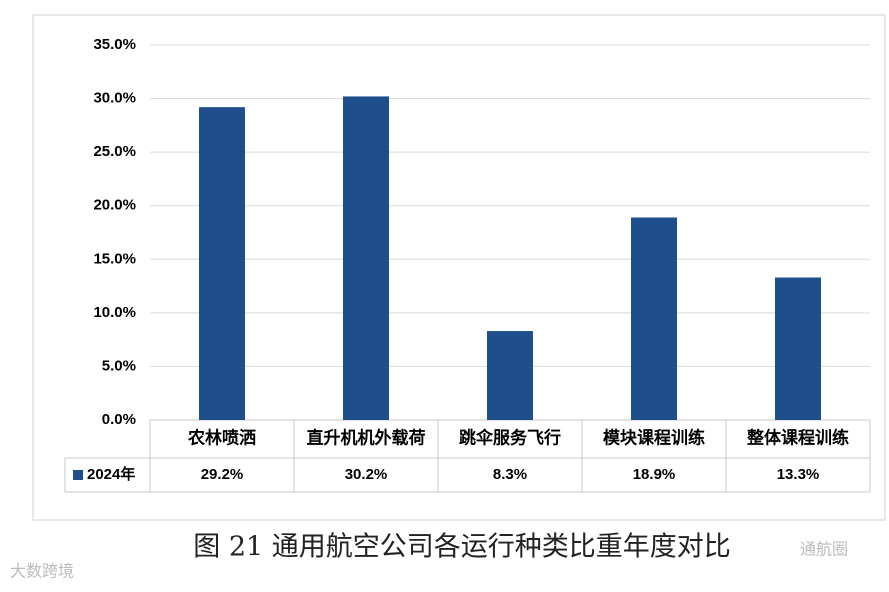  Describe the element at coordinates (824, 549) in the screenshot. I see `watermark: 通航圈` at that location.